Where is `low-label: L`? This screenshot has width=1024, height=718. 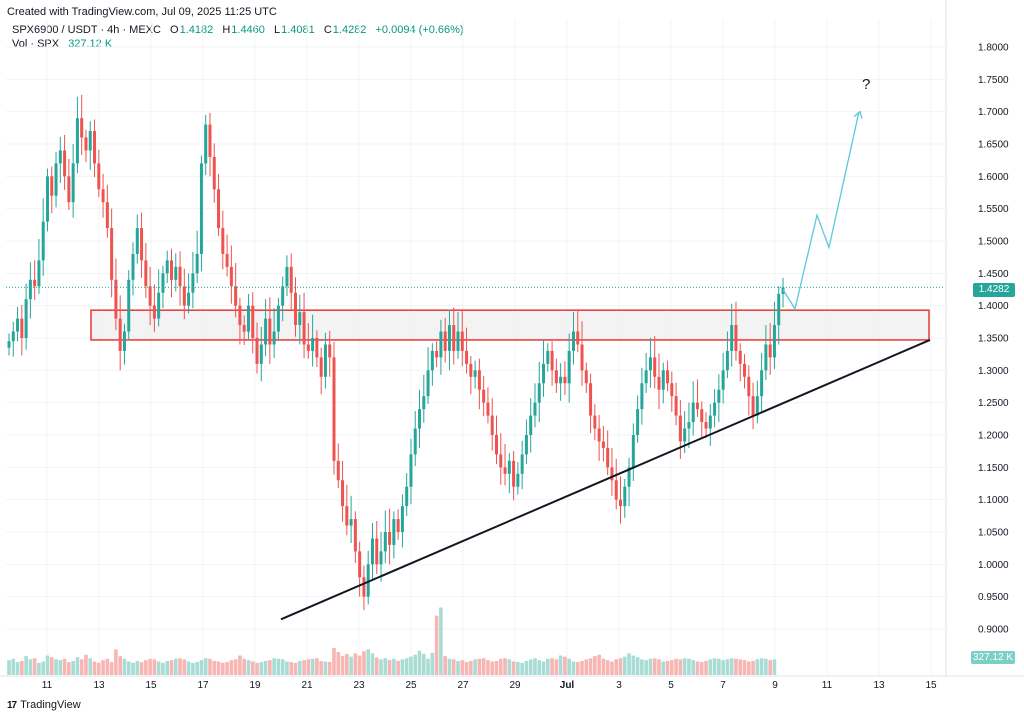 low-label: L is located at coordinates (277, 30).